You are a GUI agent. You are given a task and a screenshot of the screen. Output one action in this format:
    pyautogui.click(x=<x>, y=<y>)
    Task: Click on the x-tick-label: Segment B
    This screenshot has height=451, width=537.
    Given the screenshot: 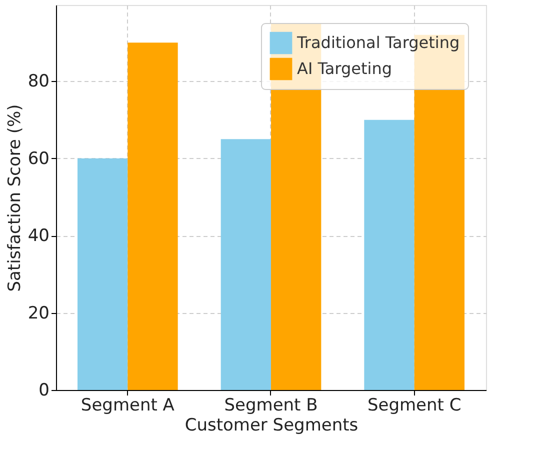 What is the action you would take?
    pyautogui.click(x=271, y=406)
    